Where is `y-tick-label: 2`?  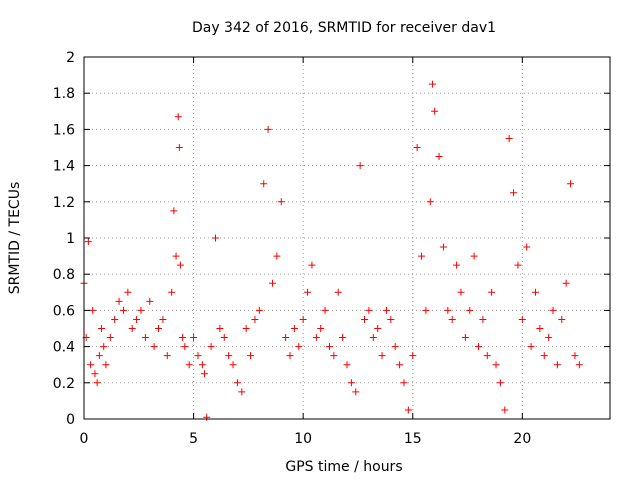
y-tick-label: 2 is located at coordinates (70, 58).